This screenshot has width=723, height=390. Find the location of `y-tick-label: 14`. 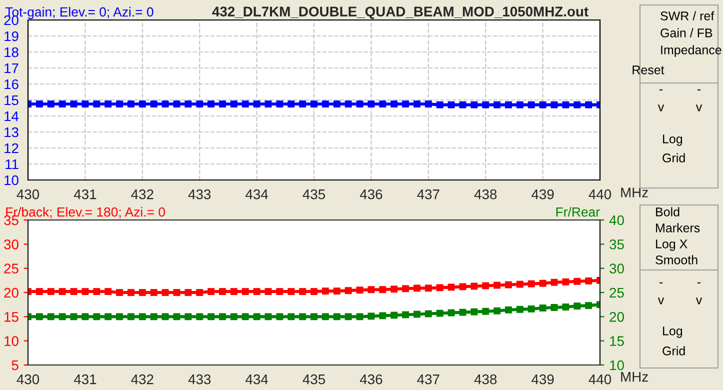

y-tick-label: 14 is located at coordinates (11, 116).